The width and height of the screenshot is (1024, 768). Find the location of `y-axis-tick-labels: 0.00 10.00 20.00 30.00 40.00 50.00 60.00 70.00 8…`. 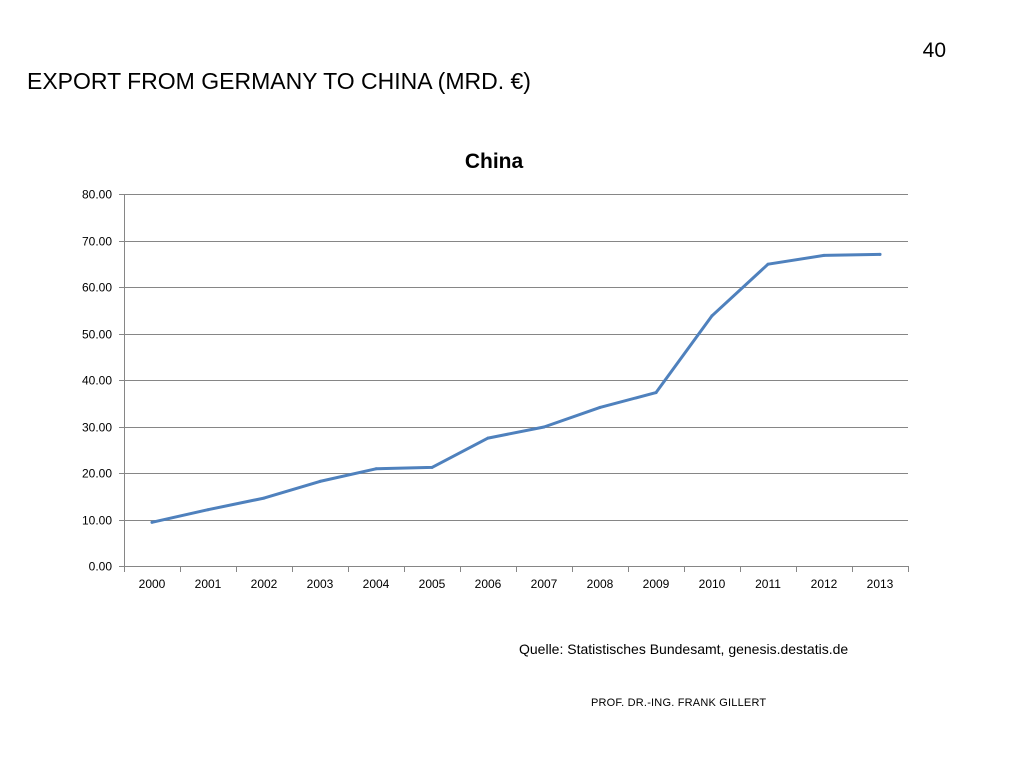

y-axis-tick-labels: 0.00 10.00 20.00 30.00 40.00 50.00 60.00 70.00 8… is located at coordinates (97, 381).